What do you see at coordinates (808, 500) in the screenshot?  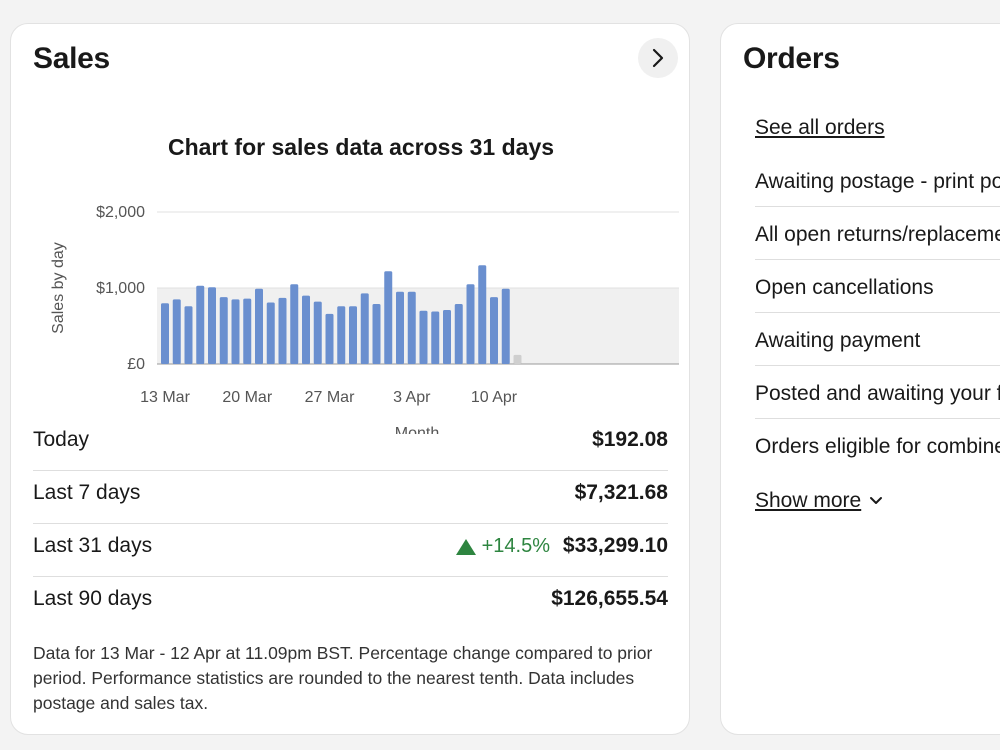 I see `show-more-label: Show more` at bounding box center [808, 500].